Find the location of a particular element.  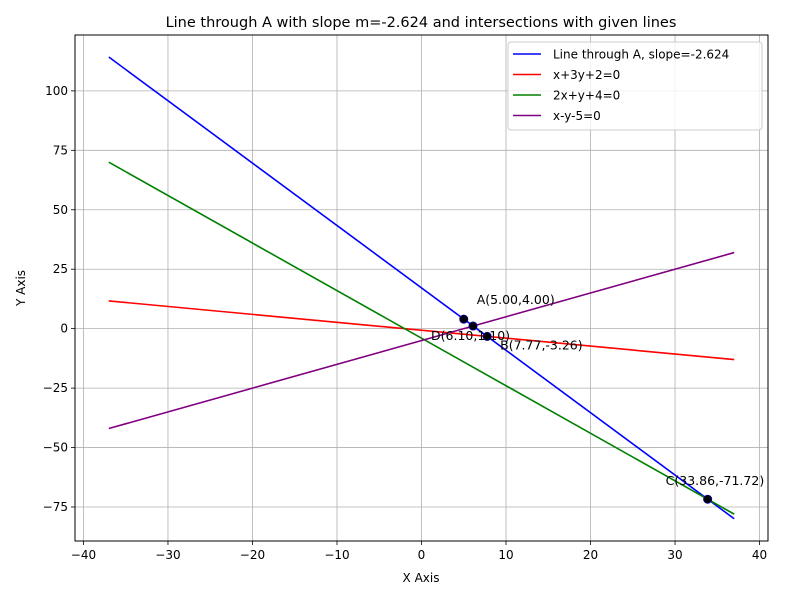

y-tick-label: 0 is located at coordinates (64, 329).